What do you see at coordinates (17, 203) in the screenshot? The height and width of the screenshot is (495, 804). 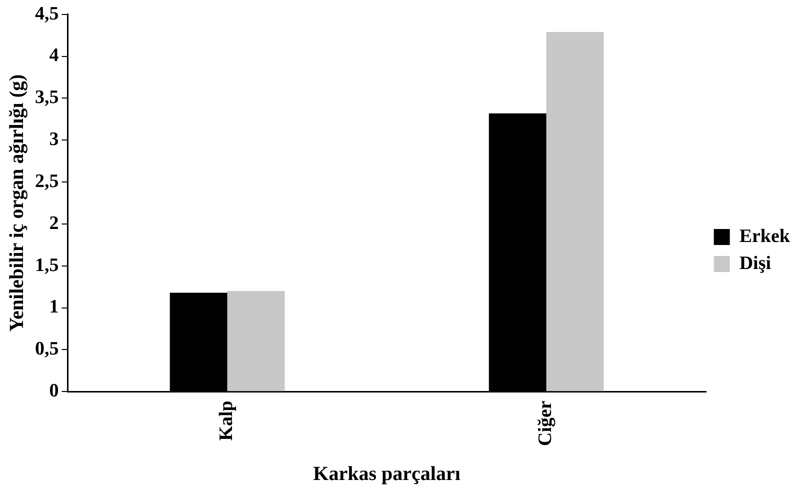 I see `y-axis-title: Yenilebilir iç organ ağırlığı (g)` at bounding box center [17, 203].